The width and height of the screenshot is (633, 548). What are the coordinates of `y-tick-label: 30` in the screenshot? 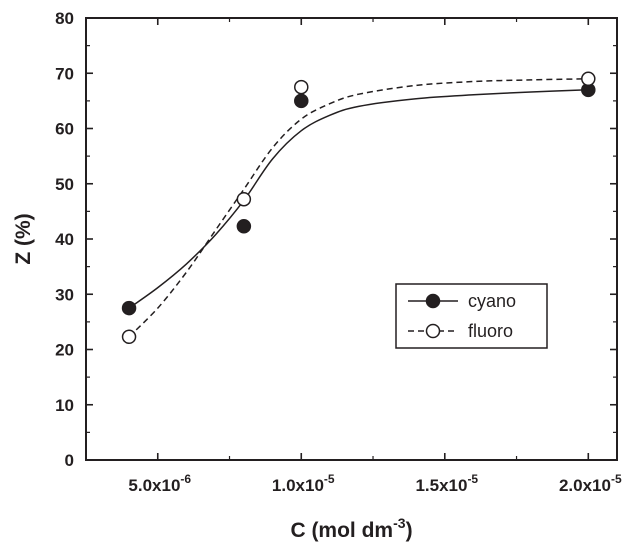 It's located at (64, 294).